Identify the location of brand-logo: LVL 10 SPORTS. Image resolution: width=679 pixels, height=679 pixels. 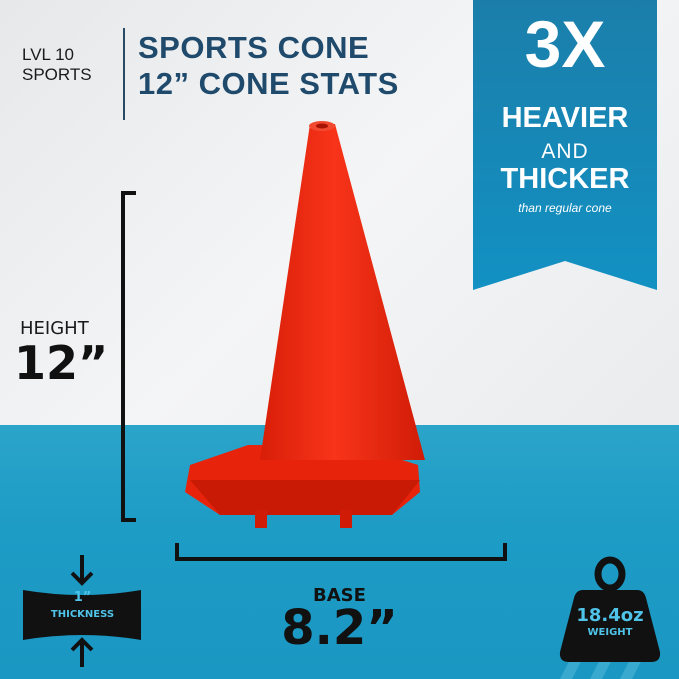
(57, 65).